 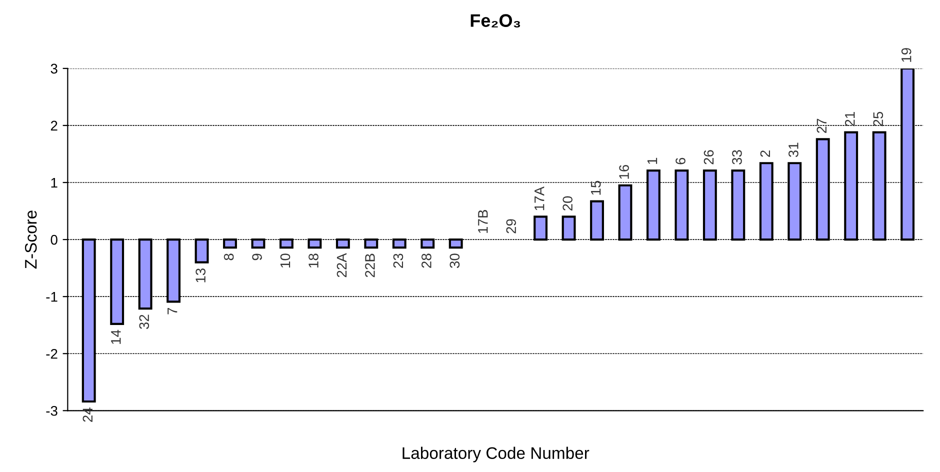 I want to click on x-tick-label: 16, so click(x=624, y=171).